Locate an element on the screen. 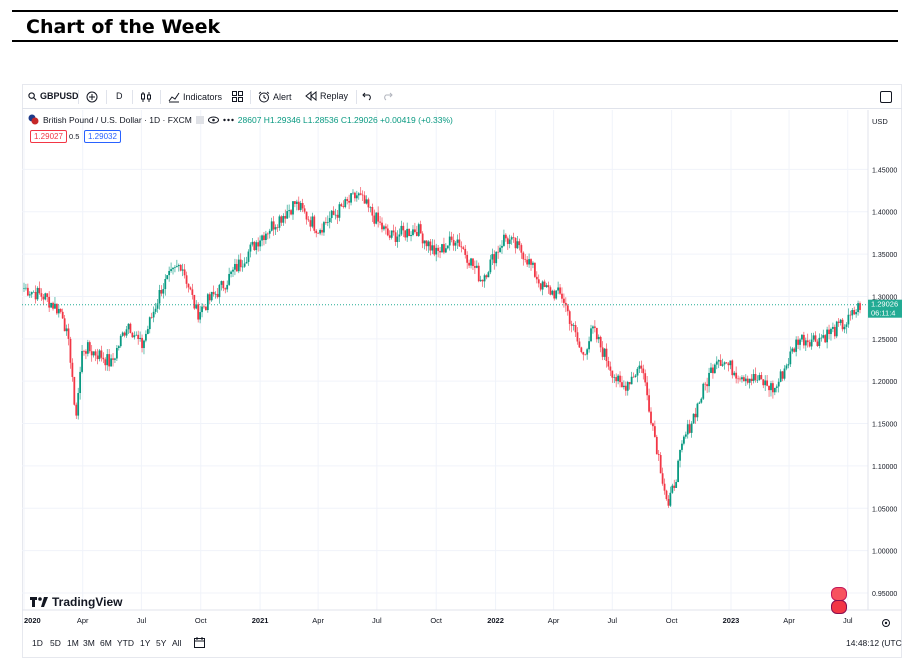 This screenshot has height=672, width=918. undo-button is located at coordinates (367, 96).